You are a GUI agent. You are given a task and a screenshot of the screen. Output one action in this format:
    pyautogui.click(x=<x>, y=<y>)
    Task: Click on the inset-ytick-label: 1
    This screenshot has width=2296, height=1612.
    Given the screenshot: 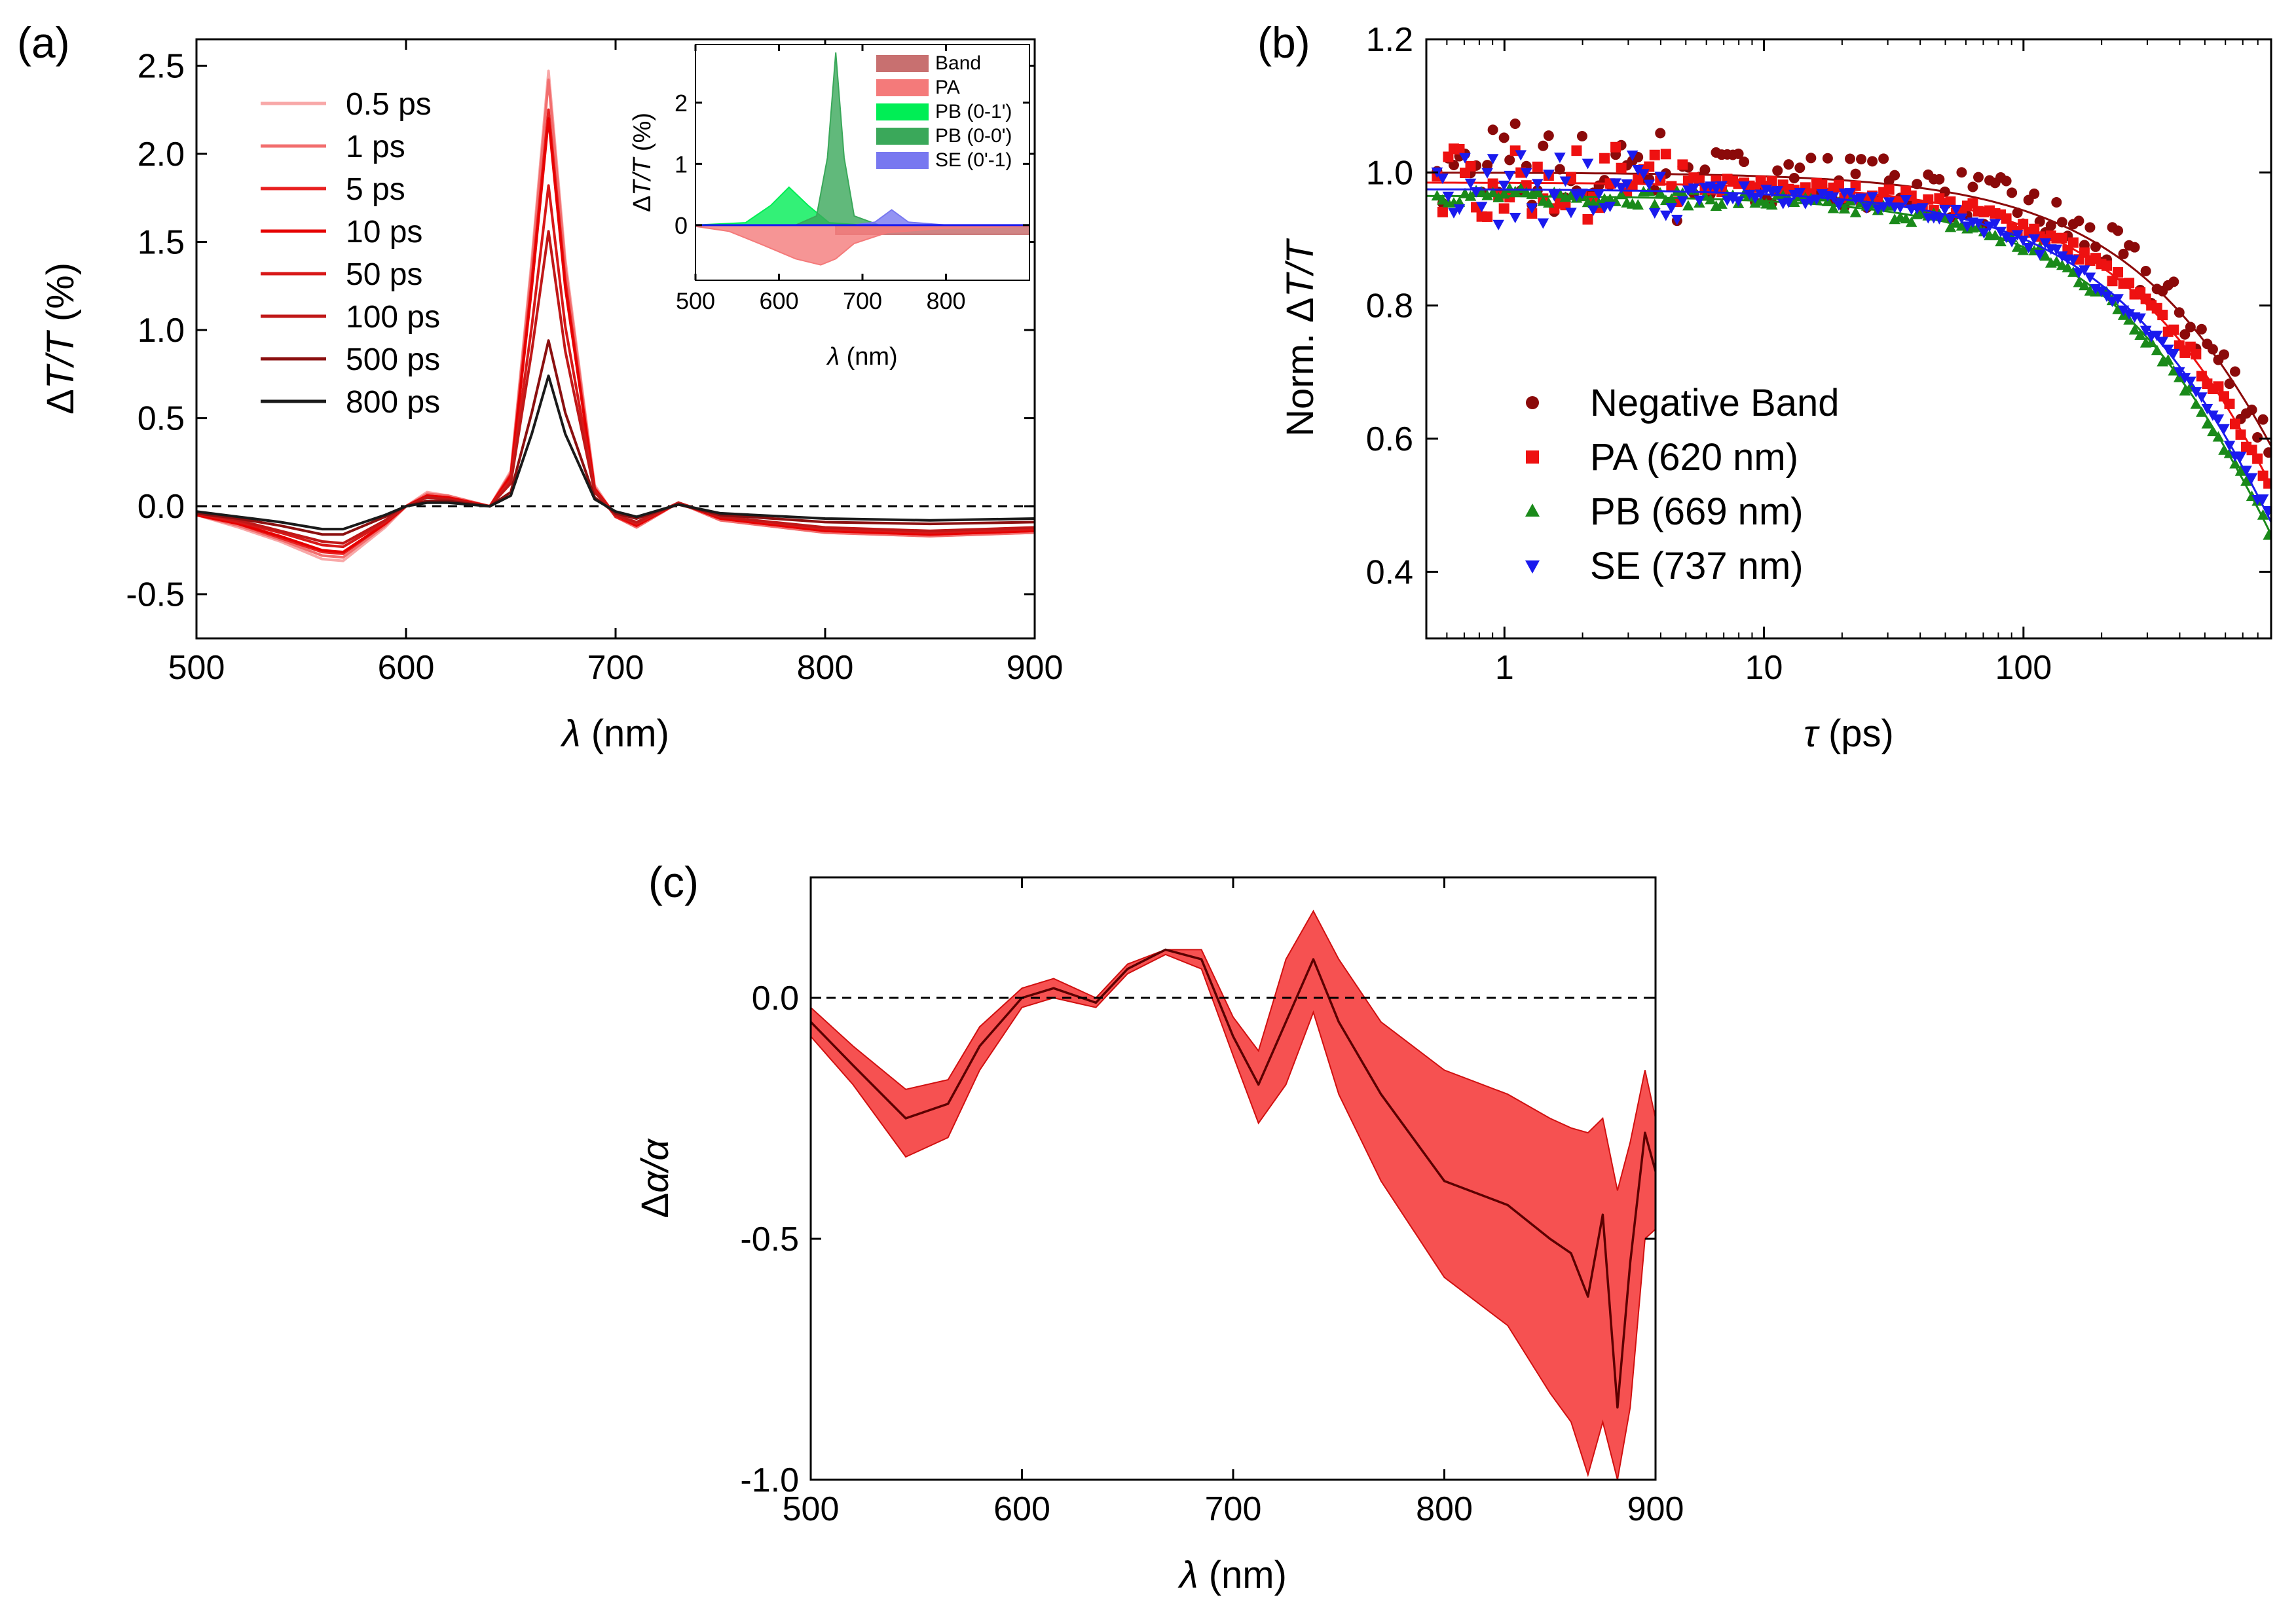 What is the action you would take?
    pyautogui.click(x=682, y=164)
    